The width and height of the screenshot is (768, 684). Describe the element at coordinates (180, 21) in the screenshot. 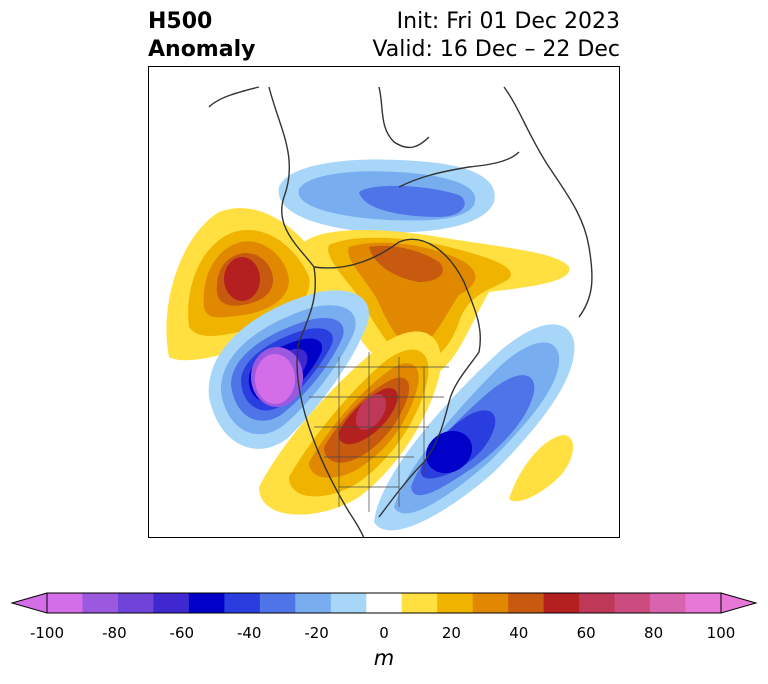

I see `title-variable: H500` at that location.